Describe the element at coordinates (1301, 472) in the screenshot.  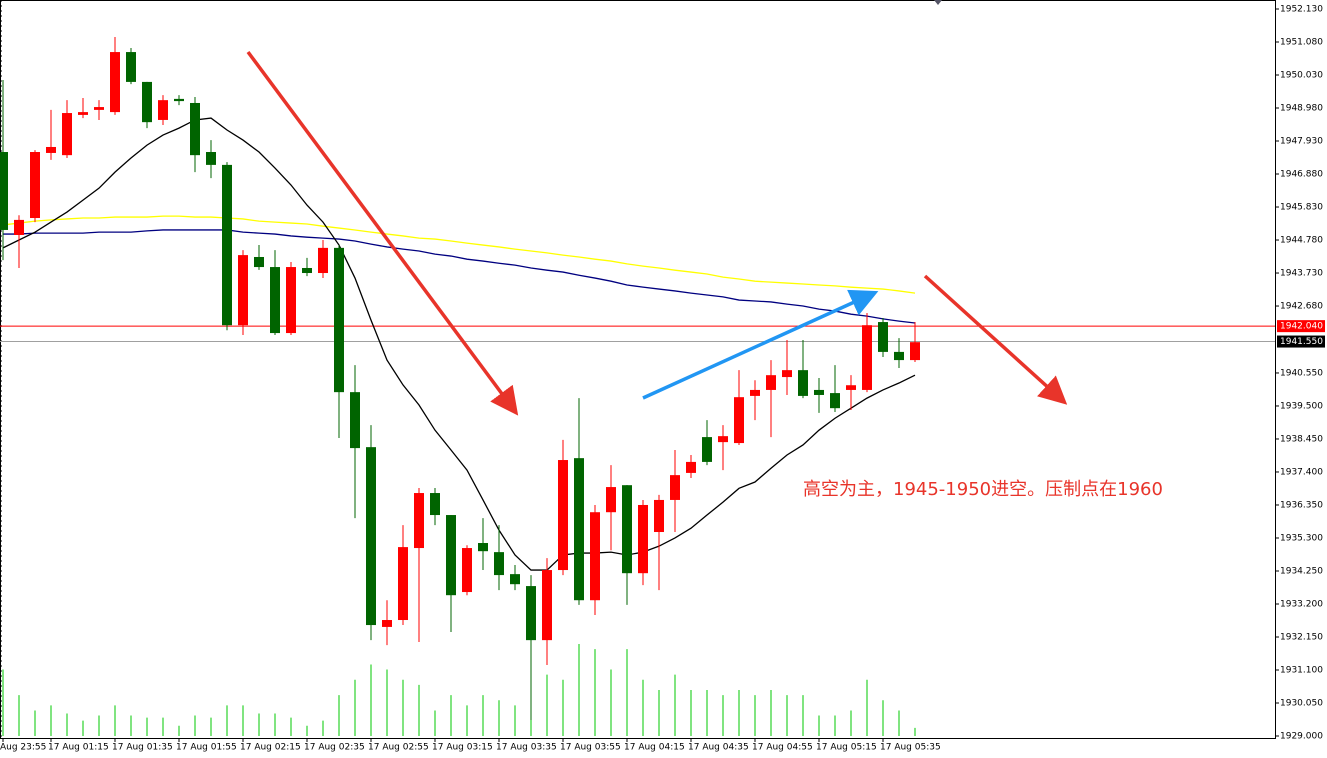
I see `y-tick-label: 1937.400` at that location.